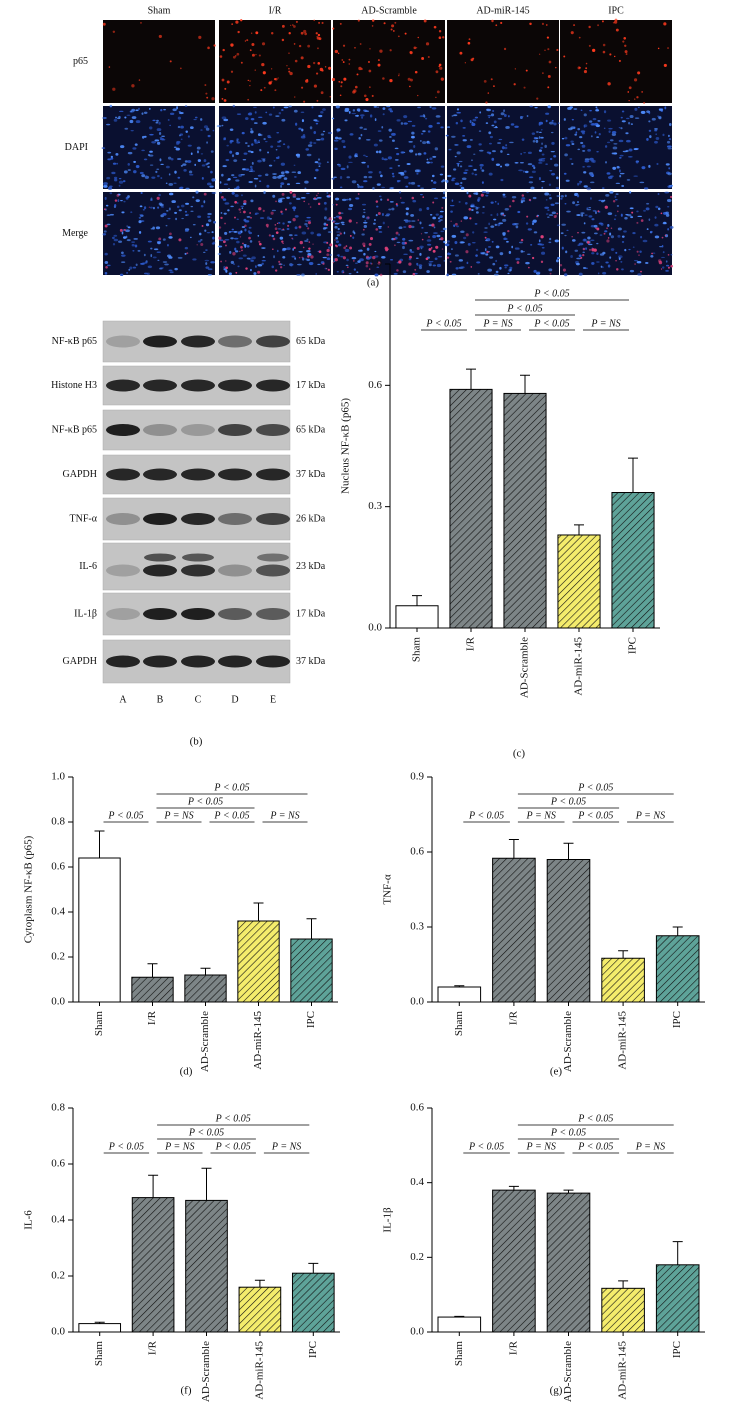  What do you see at coordinates (233, 1118) in the screenshot?
I see `significance-label: P < 0.05` at bounding box center [233, 1118].